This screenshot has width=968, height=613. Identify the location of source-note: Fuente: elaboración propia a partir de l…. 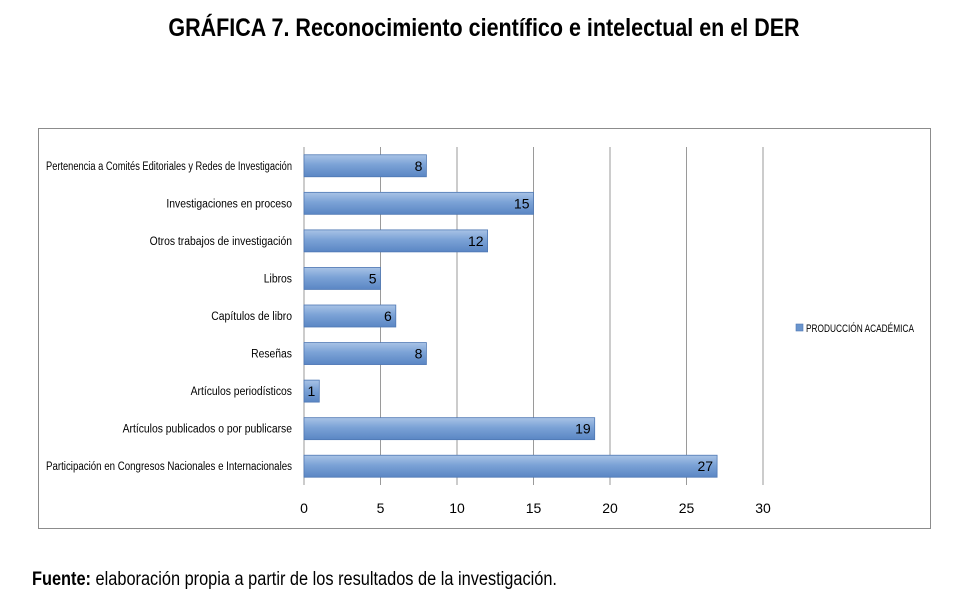
(294, 580).